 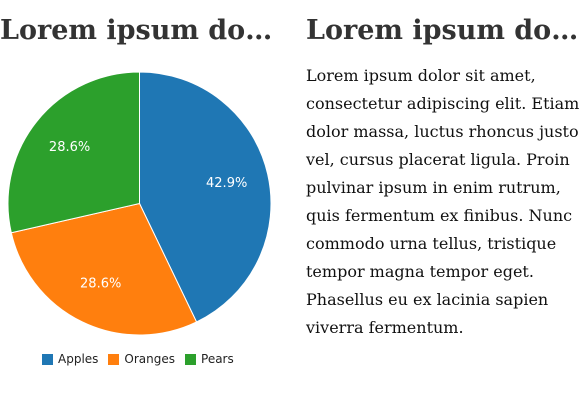 I want to click on legend-label: Apples, so click(x=78, y=359).